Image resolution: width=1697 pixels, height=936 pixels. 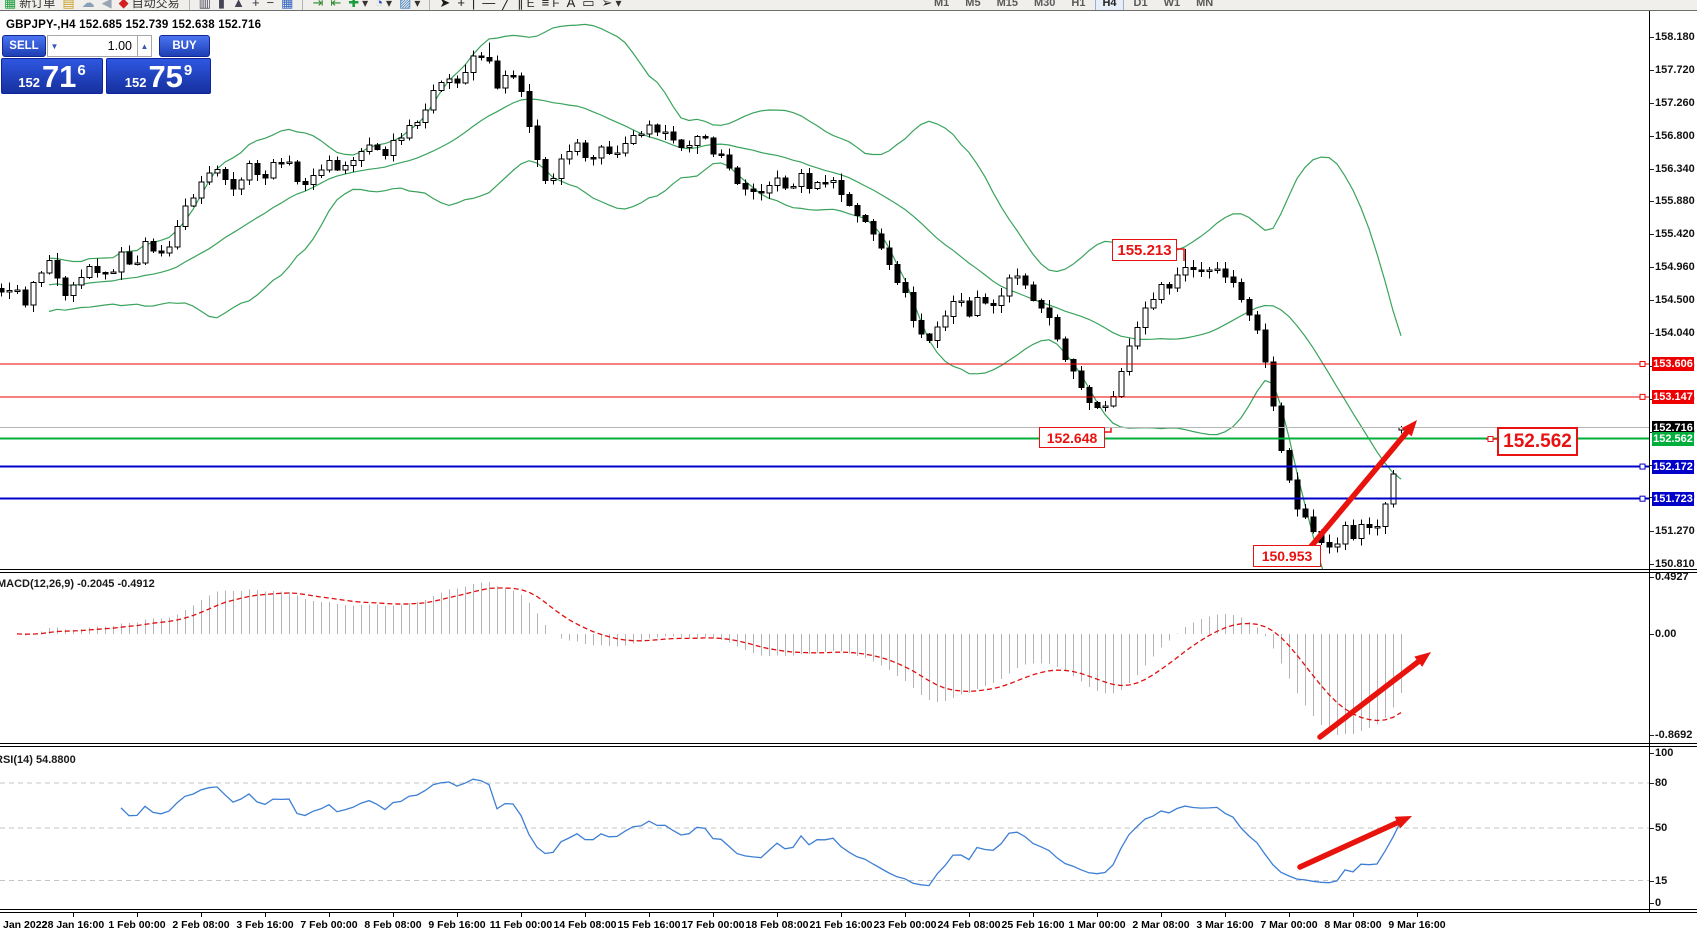 I want to click on timeframe-H4: H4, so click(x=1109, y=5).